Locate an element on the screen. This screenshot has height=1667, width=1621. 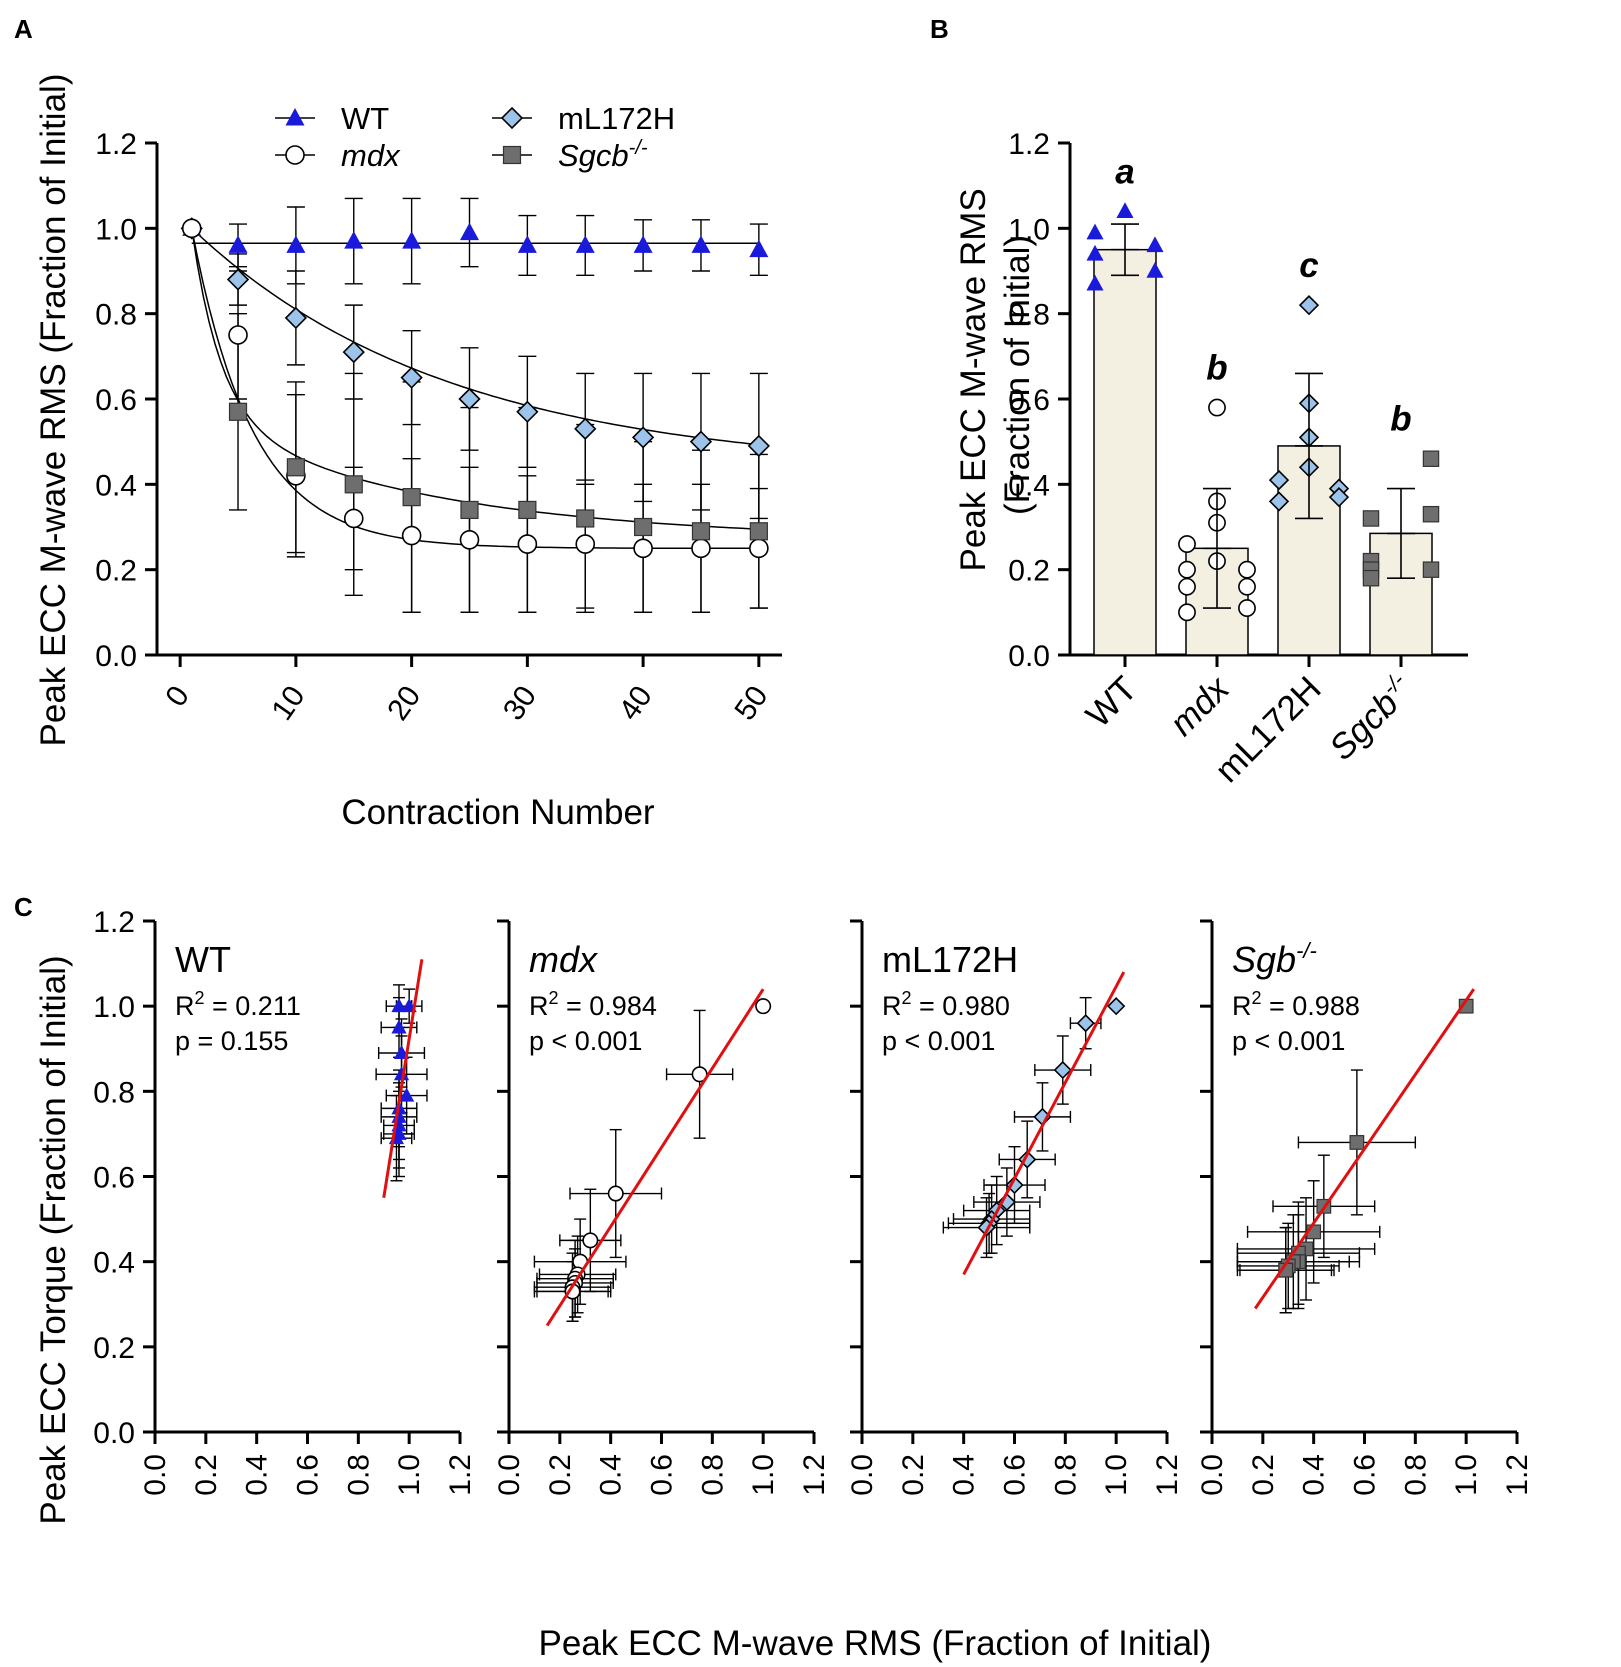
panel-c-mdx-x-tick-label: 0.8 is located at coordinates (712, 1475).